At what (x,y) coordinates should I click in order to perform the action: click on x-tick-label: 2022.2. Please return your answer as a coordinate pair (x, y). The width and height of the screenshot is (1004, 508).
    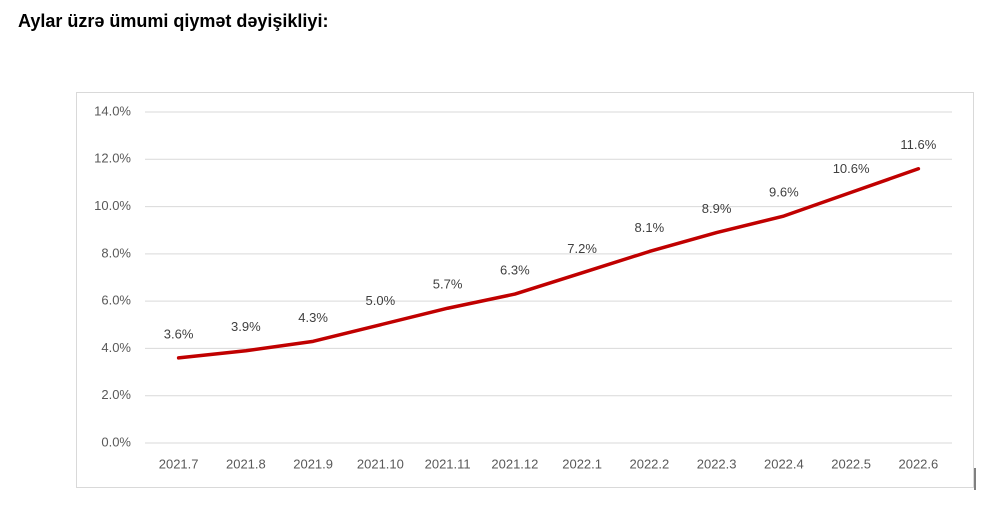
    Looking at the image, I should click on (649, 463).